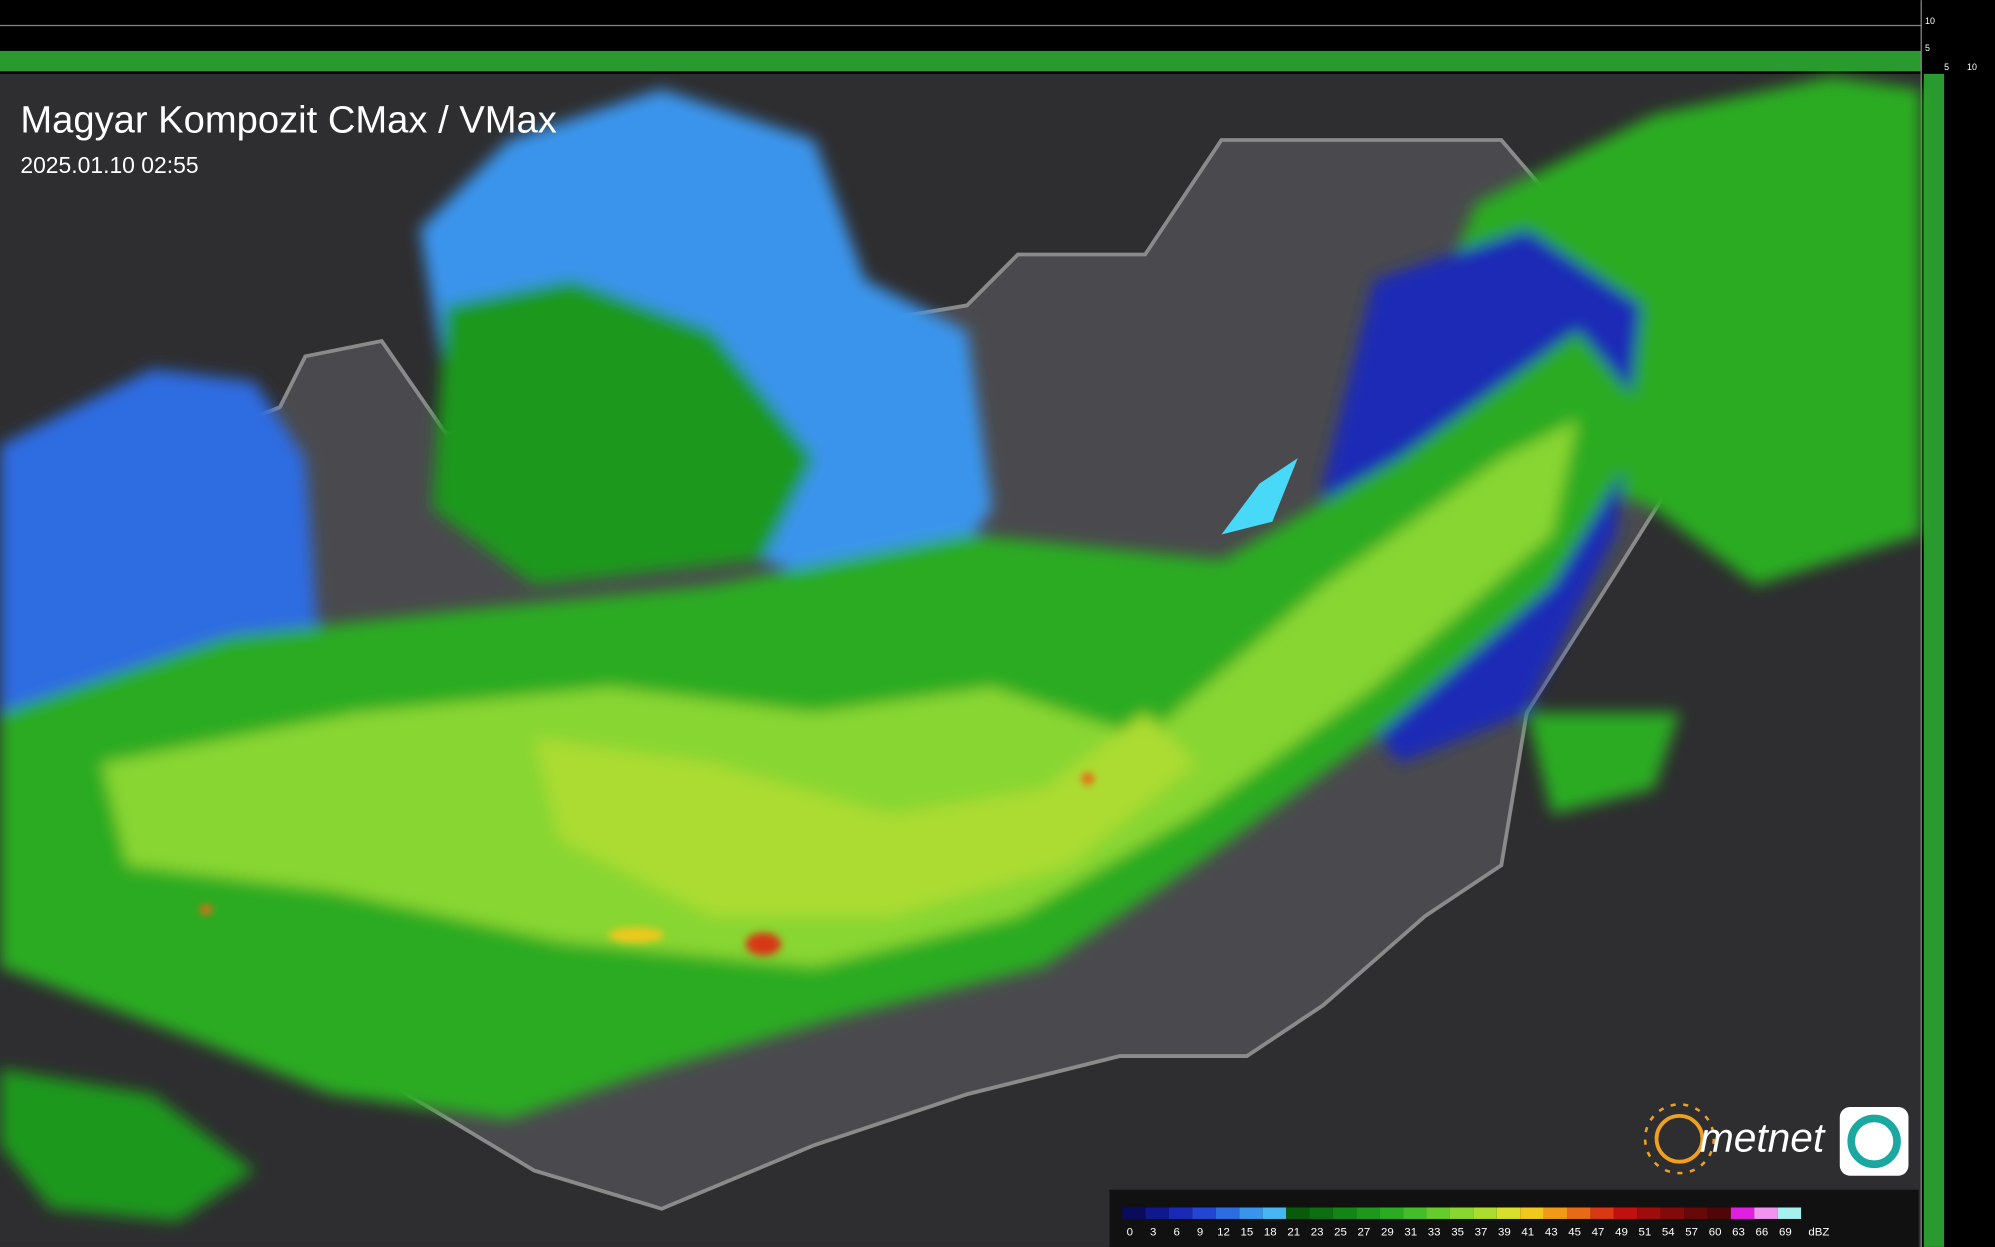  What do you see at coordinates (1762, 1232) in the screenshot?
I see `legend-label: 66` at bounding box center [1762, 1232].